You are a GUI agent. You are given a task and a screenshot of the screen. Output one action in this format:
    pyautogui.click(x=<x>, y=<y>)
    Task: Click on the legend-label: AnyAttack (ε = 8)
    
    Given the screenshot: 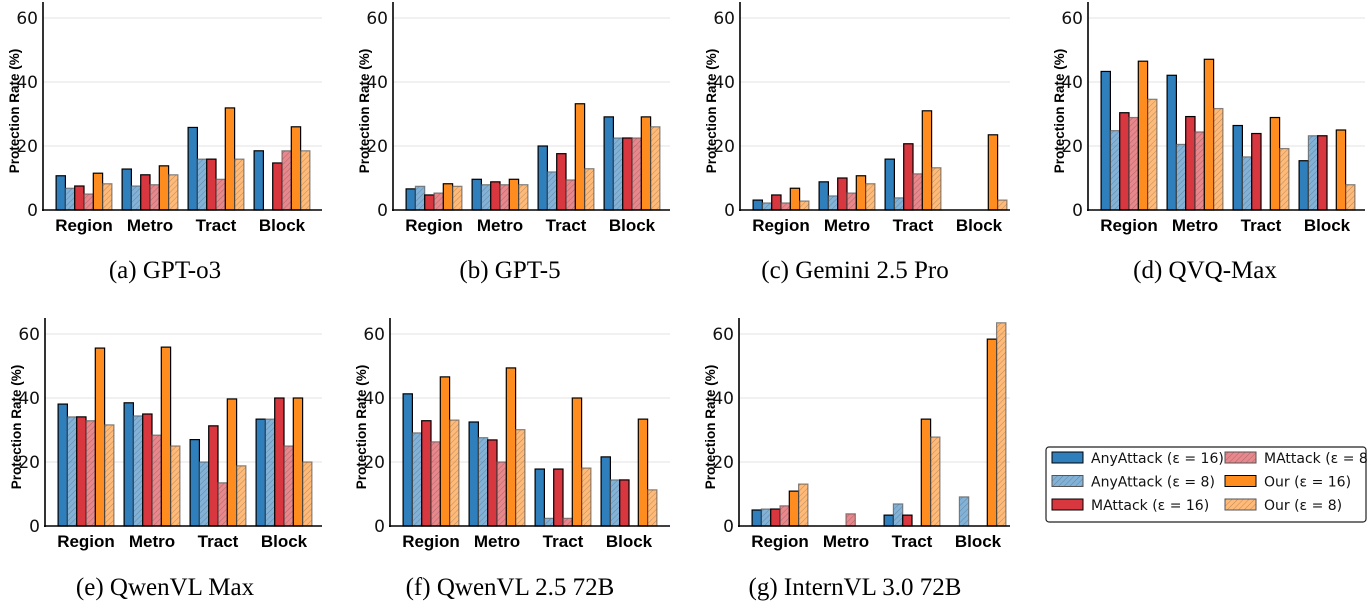 What is the action you would take?
    pyautogui.click(x=1153, y=483)
    